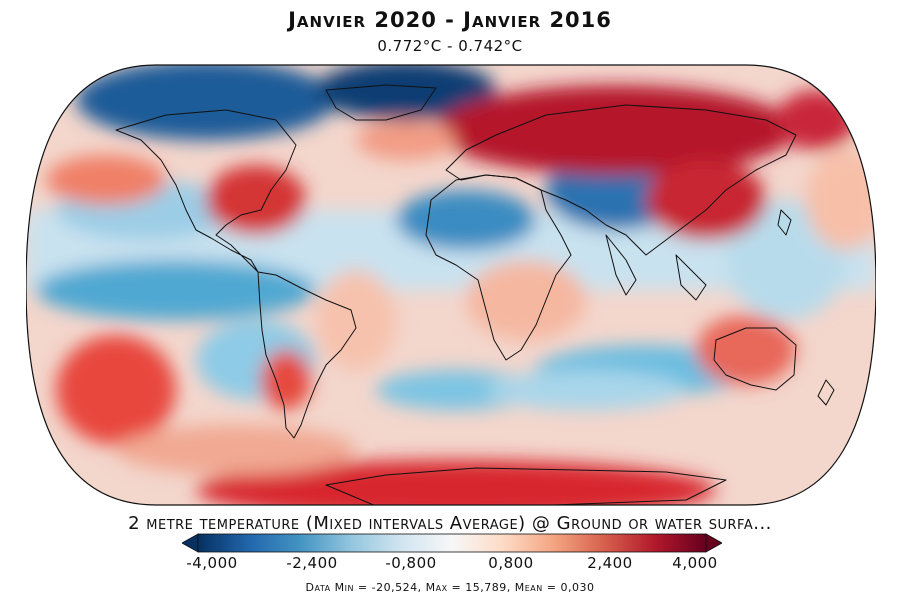  I want to click on colorbar-tick: 2,400, so click(610, 563).